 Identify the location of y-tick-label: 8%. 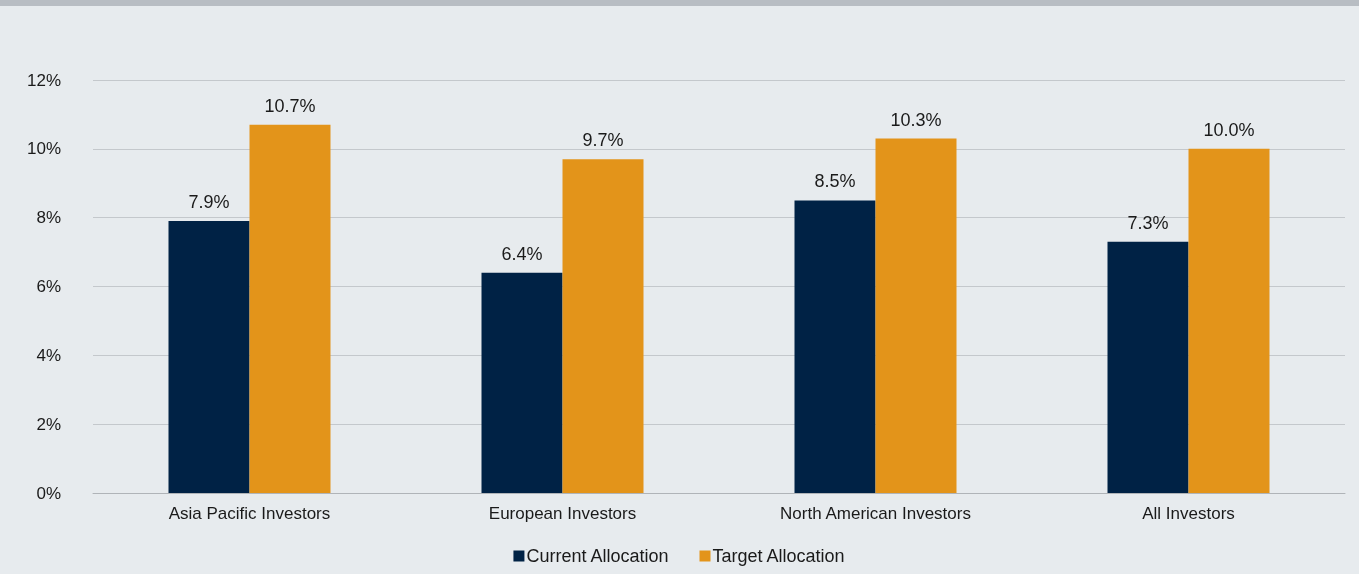
(48, 218).